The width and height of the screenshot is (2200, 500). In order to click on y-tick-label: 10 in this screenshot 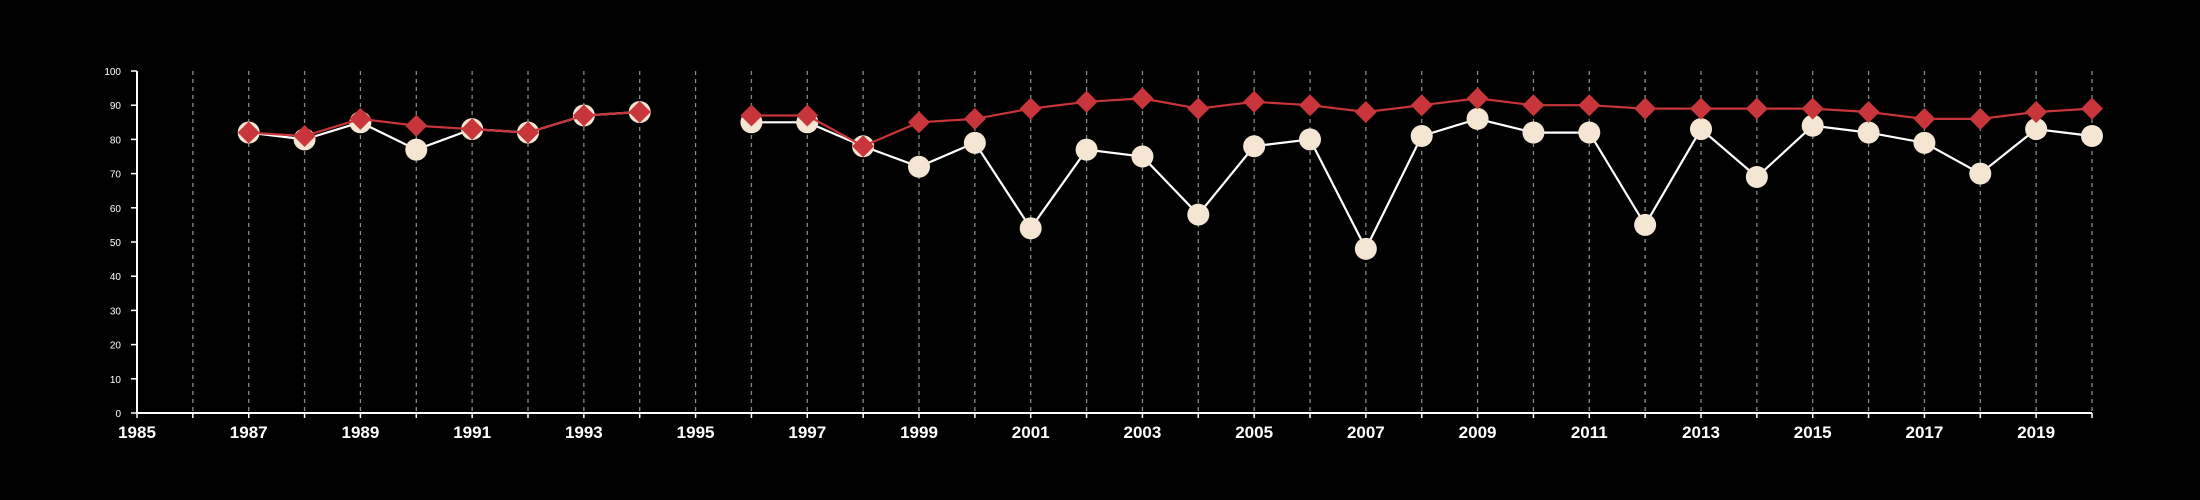, I will do `click(116, 380)`.